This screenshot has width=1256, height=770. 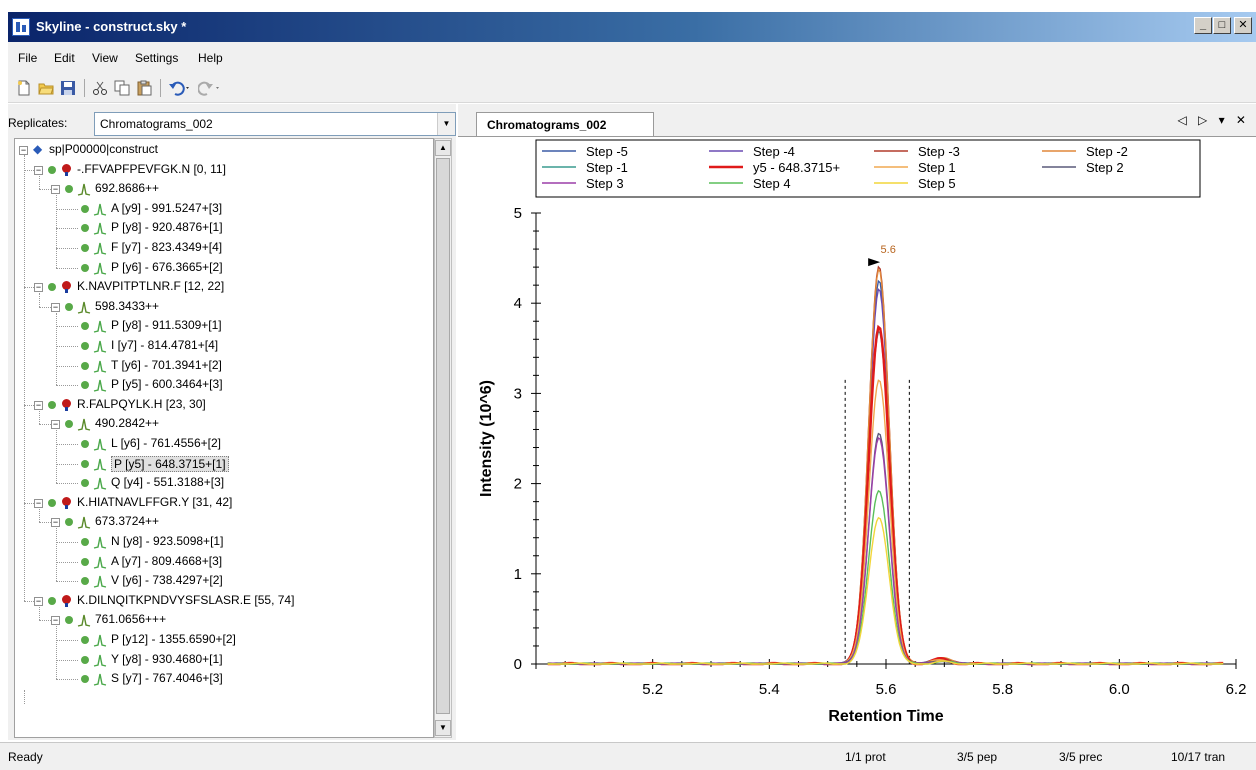 What do you see at coordinates (210, 58) in the screenshot?
I see `menu-help: Help` at bounding box center [210, 58].